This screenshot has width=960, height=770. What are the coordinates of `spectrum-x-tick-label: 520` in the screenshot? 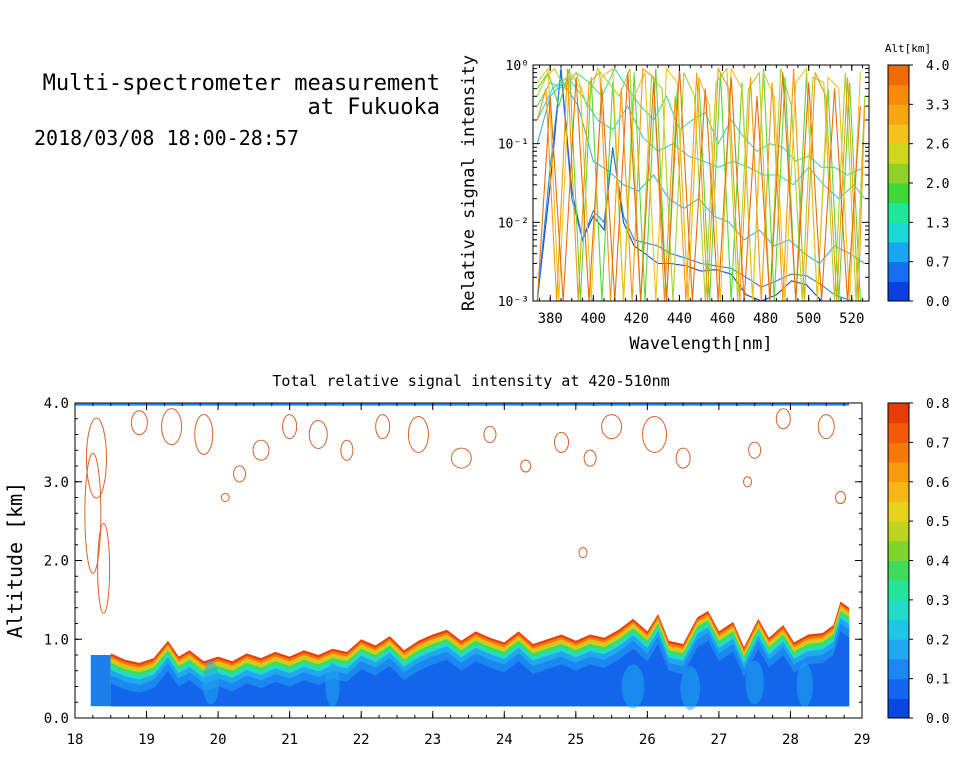 It's located at (851, 319).